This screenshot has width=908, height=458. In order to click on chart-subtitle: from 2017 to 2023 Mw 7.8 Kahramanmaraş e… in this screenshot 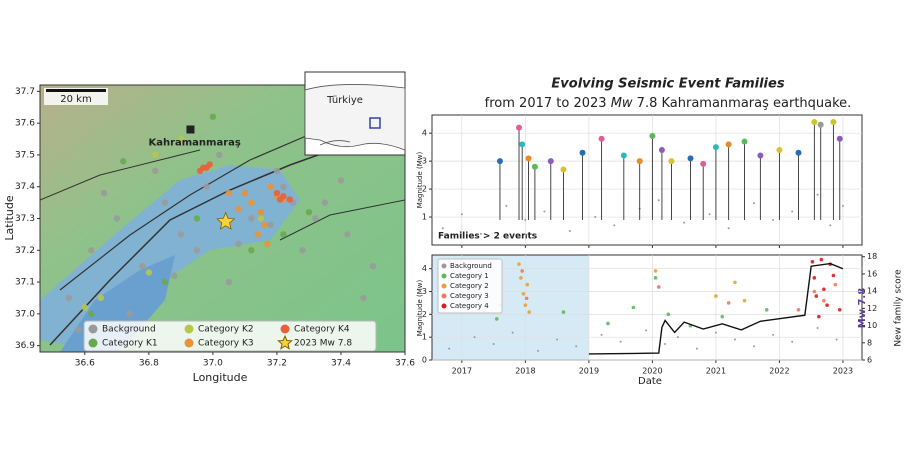, I will do `click(668, 103)`.